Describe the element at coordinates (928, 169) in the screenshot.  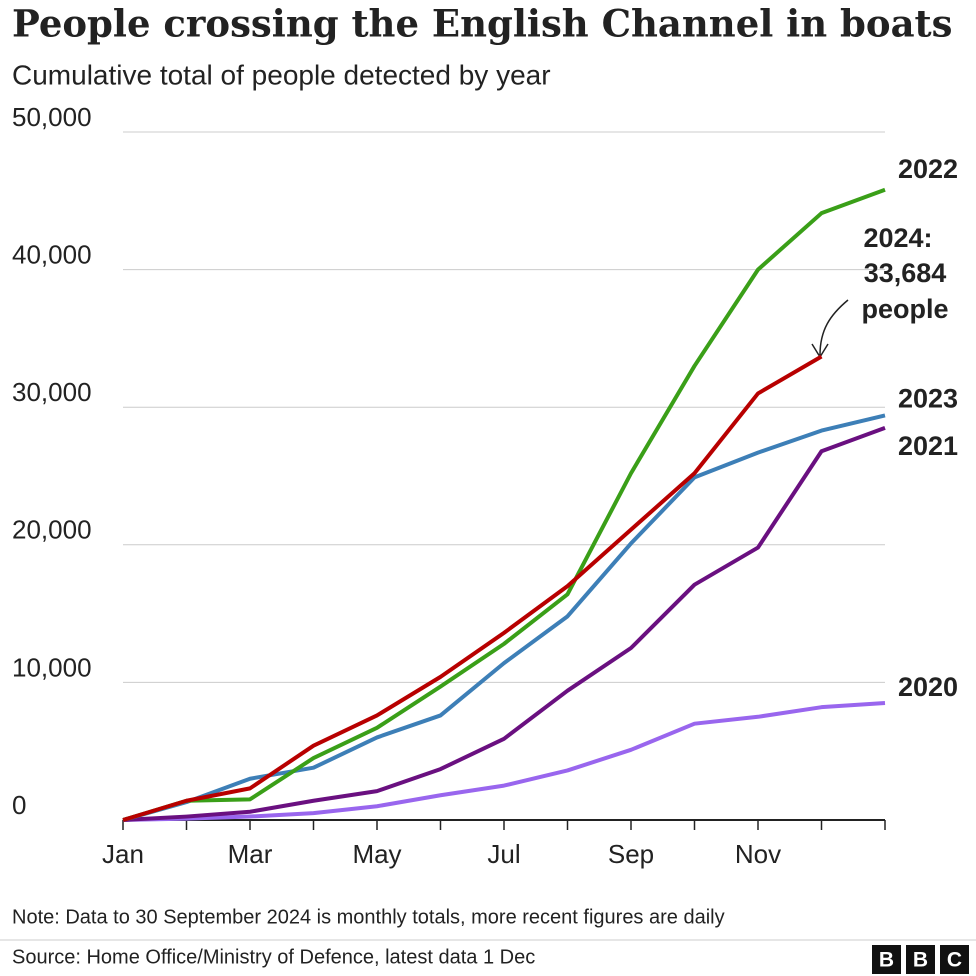
I see `series-label: 2022` at that location.